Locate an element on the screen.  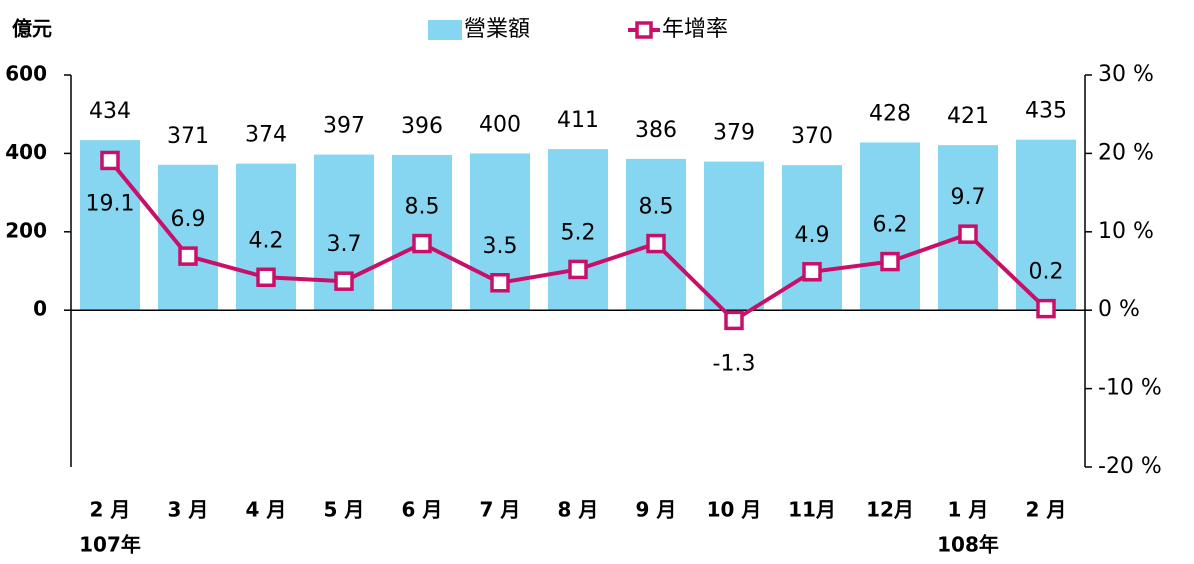
bar-value-label: 370 is located at coordinates (812, 136).